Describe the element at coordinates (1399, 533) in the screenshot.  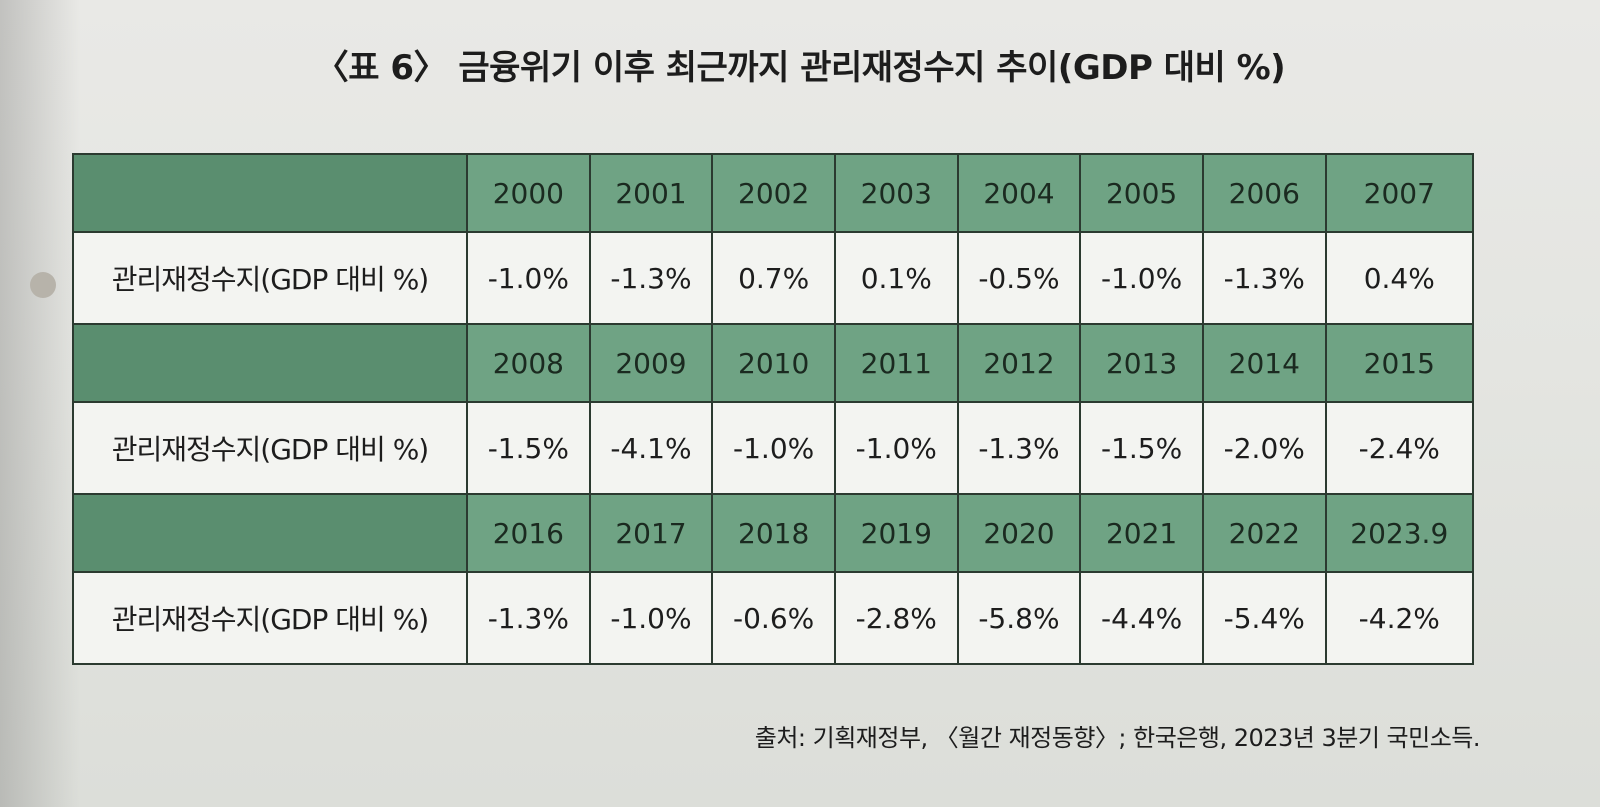
I see `year-cell: 2023.9` at that location.